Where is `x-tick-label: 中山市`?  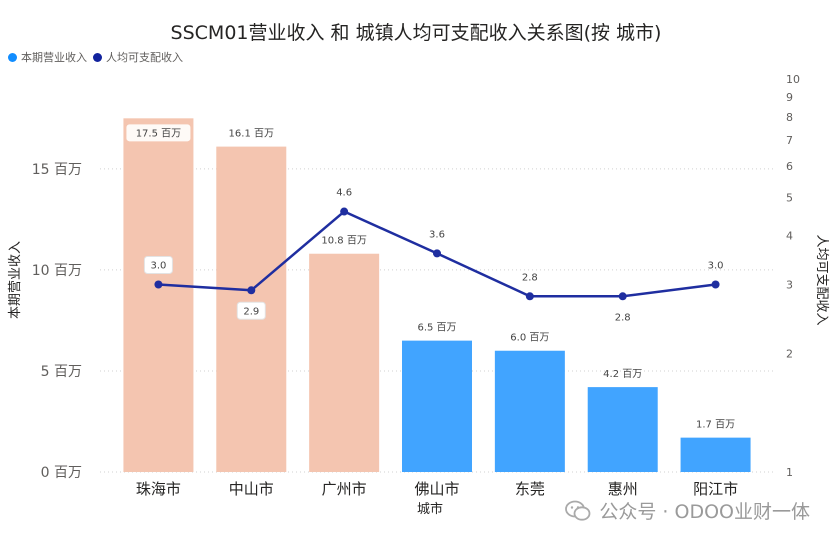
x-tick-label: 中山市 is located at coordinates (251, 489).